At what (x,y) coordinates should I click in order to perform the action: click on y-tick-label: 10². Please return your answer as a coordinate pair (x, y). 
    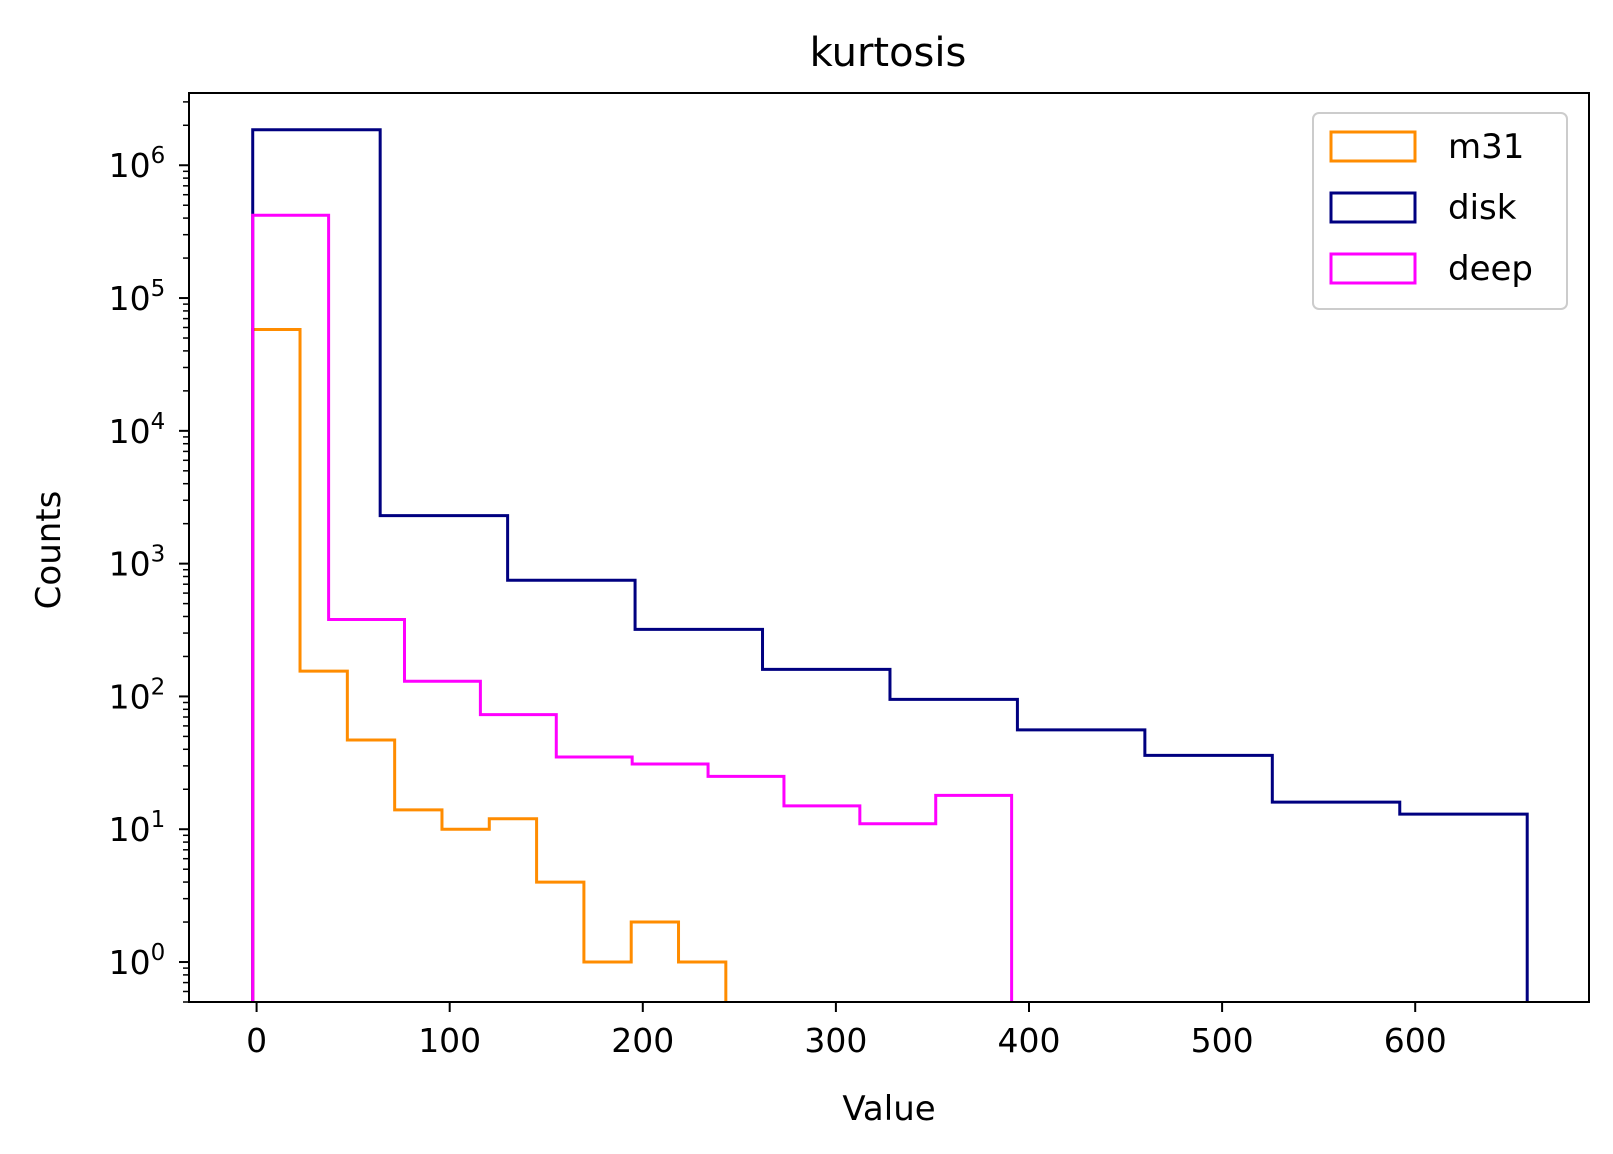
    Looking at the image, I should click on (137, 695).